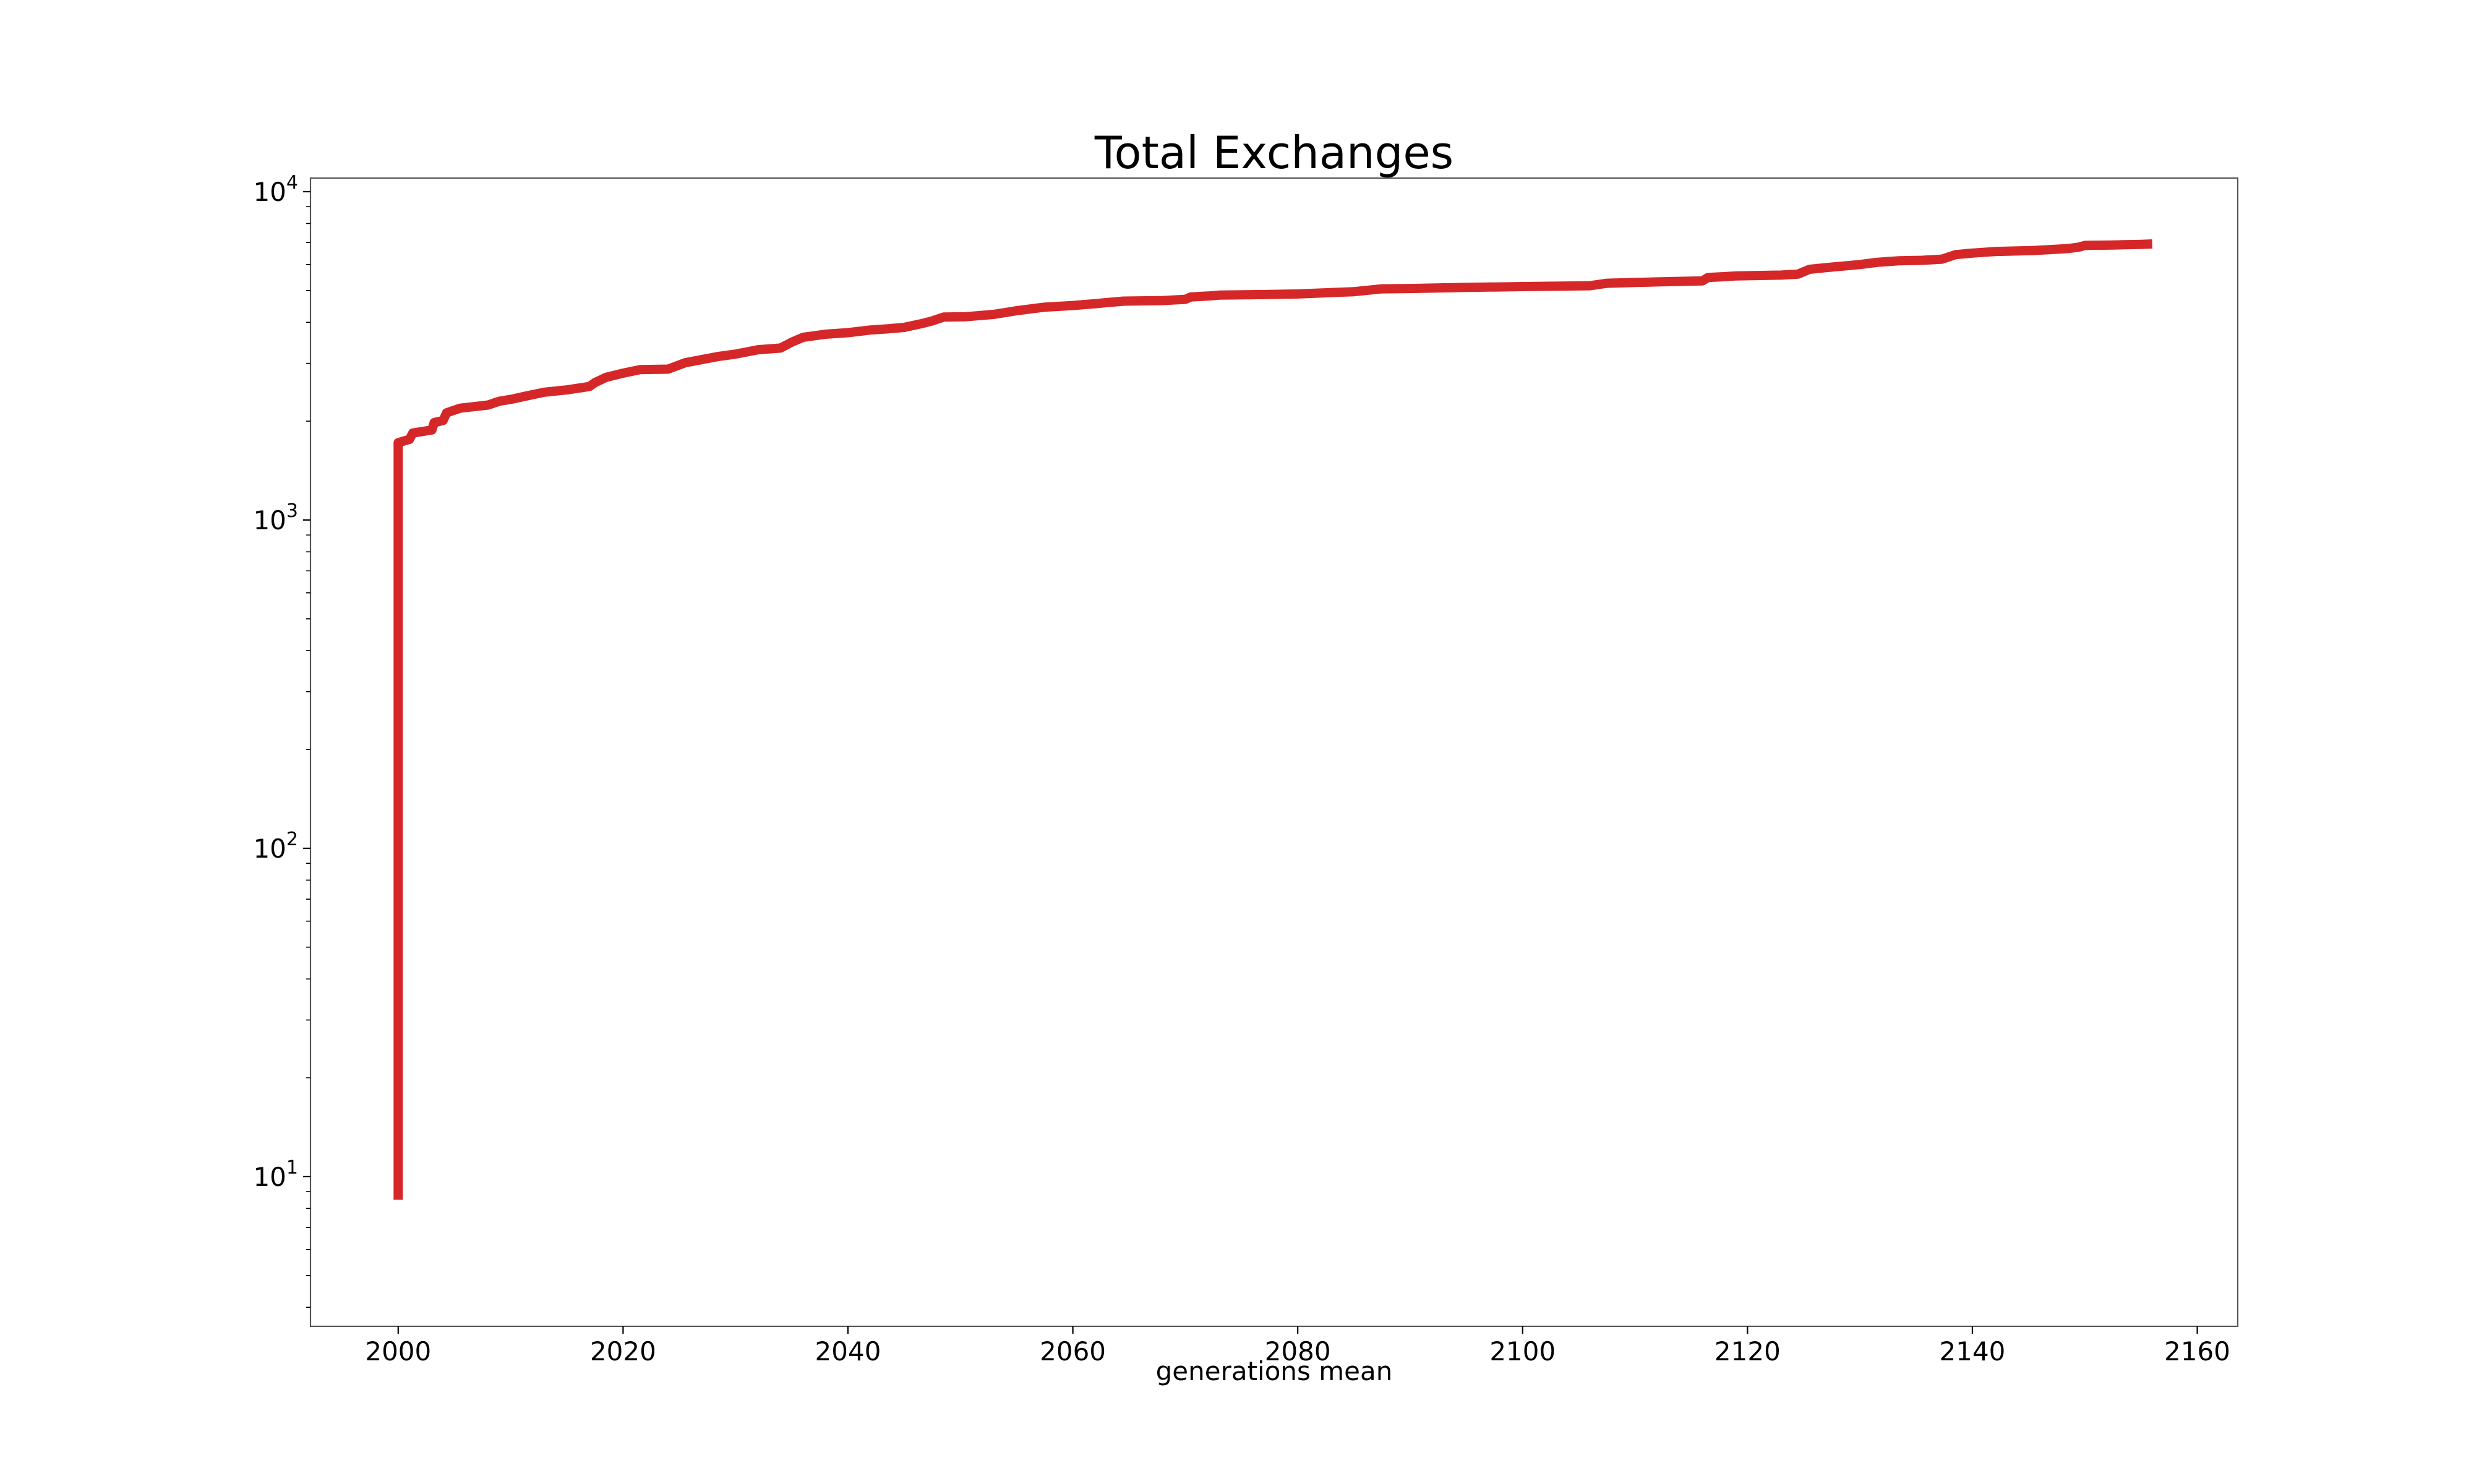 This screenshot has width=2474, height=1484. What do you see at coordinates (1298, 1351) in the screenshot?
I see `x-tick-label: 2080` at bounding box center [1298, 1351].